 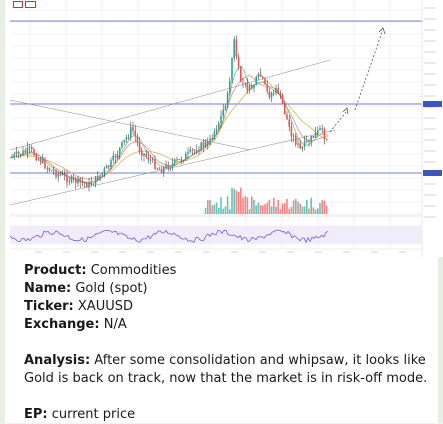 I want to click on ep-value: current price, so click(x=93, y=414).